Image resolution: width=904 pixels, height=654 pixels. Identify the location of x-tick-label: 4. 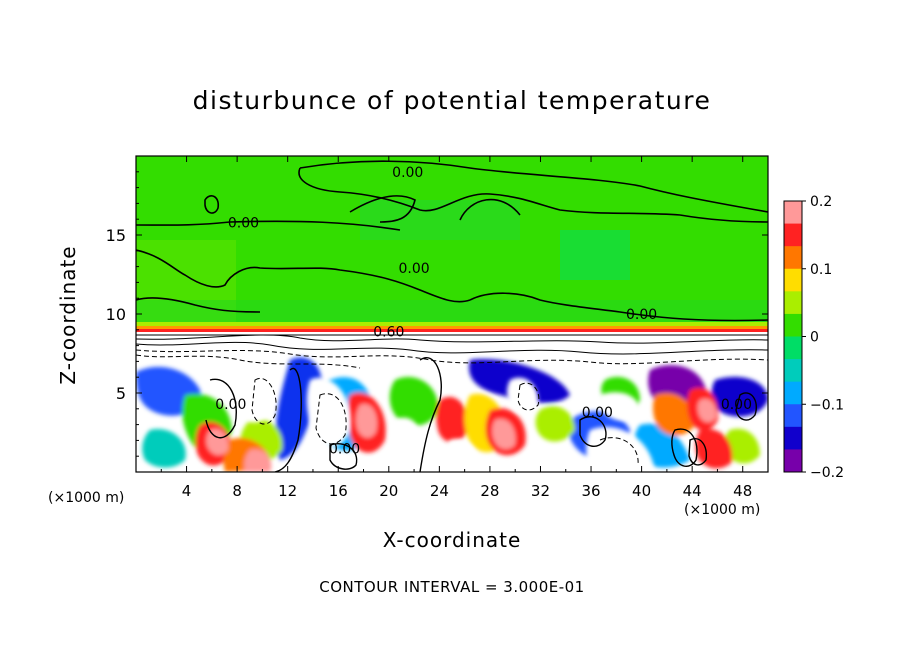
(187, 491).